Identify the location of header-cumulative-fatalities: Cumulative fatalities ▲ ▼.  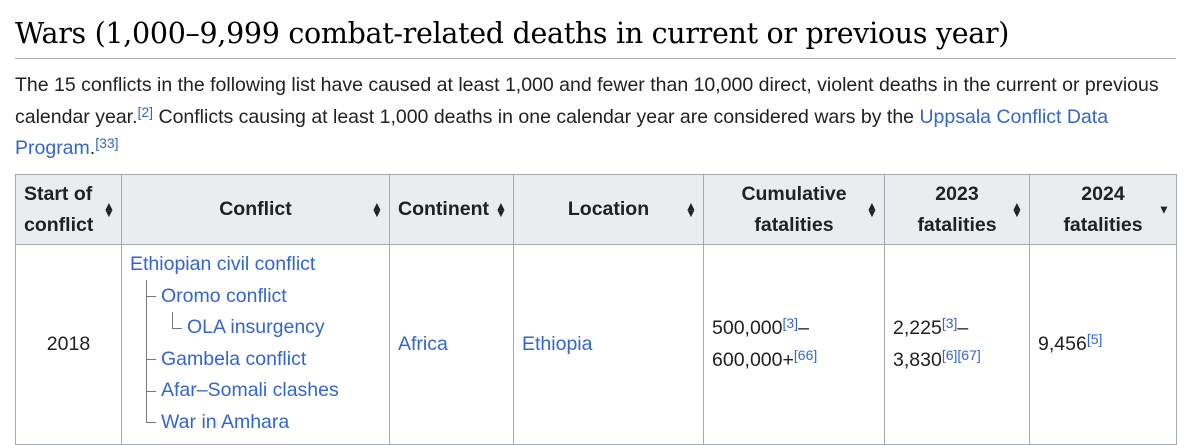
(794, 209).